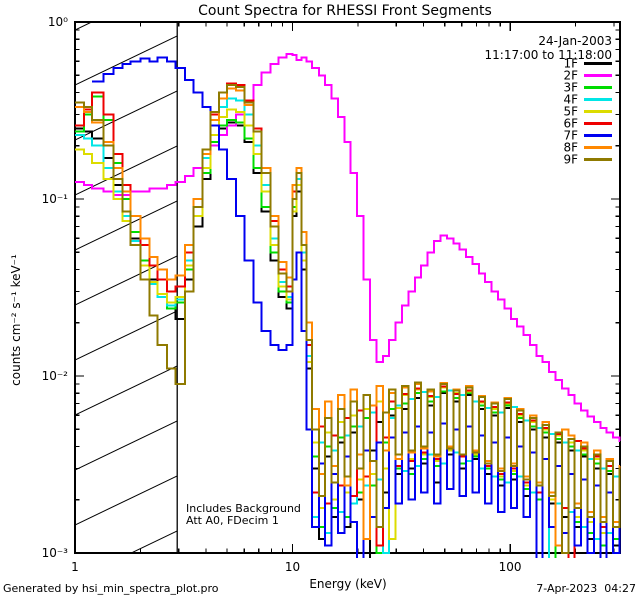 The width and height of the screenshot is (640, 600). I want to click on legend-label-2F: 2F, so click(570, 76).